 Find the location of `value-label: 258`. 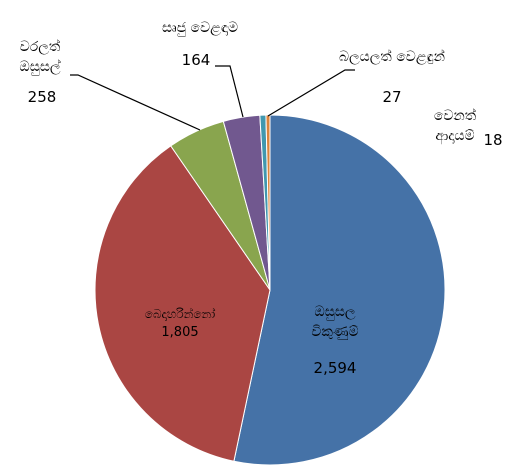

value-label: 258 is located at coordinates (42, 97).